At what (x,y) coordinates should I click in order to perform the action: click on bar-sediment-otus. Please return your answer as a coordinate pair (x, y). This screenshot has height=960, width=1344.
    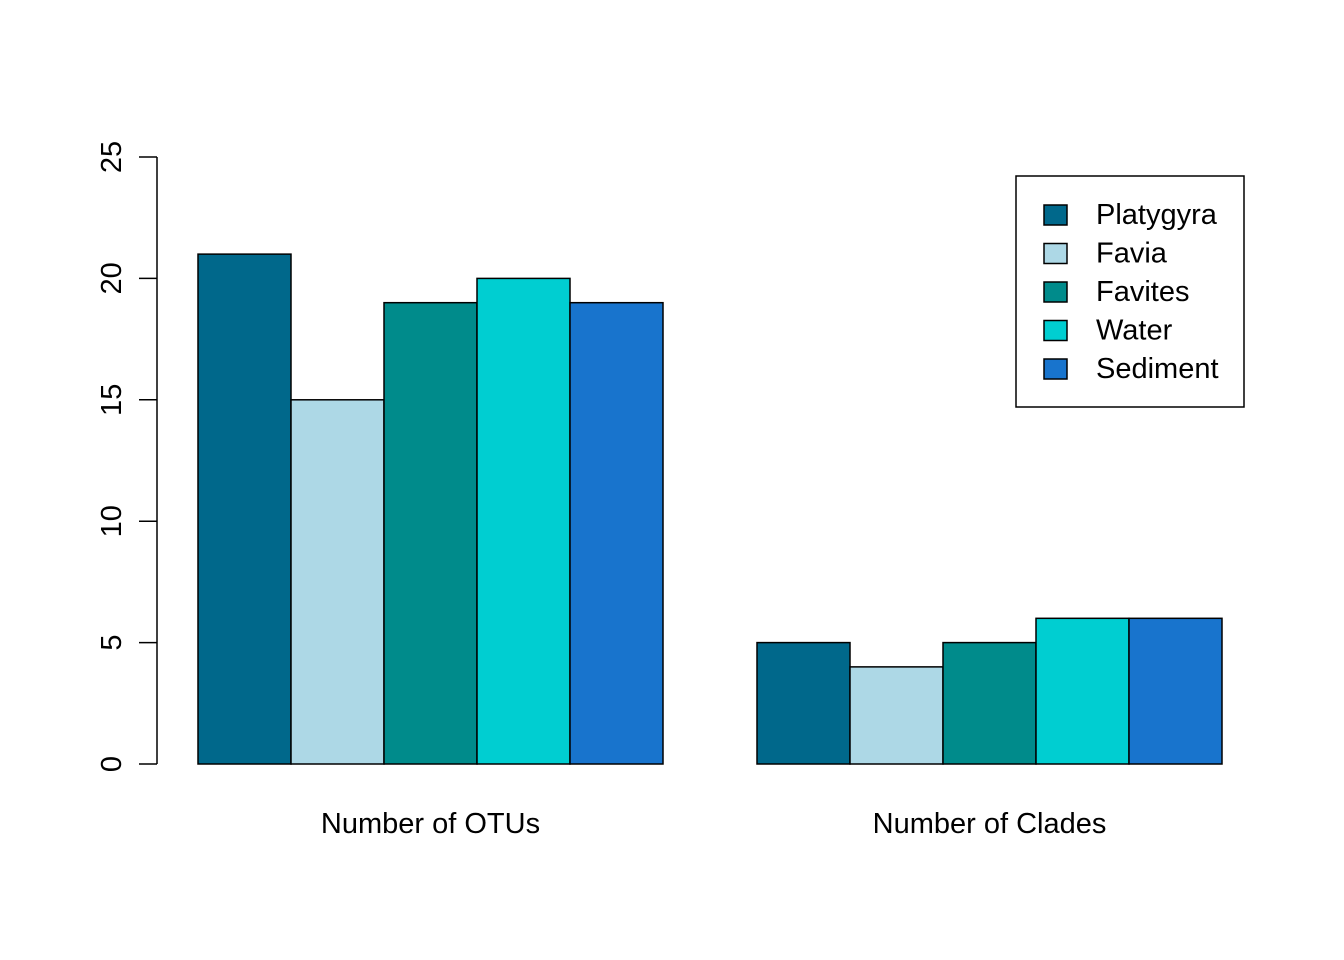
    Looking at the image, I should click on (616, 533).